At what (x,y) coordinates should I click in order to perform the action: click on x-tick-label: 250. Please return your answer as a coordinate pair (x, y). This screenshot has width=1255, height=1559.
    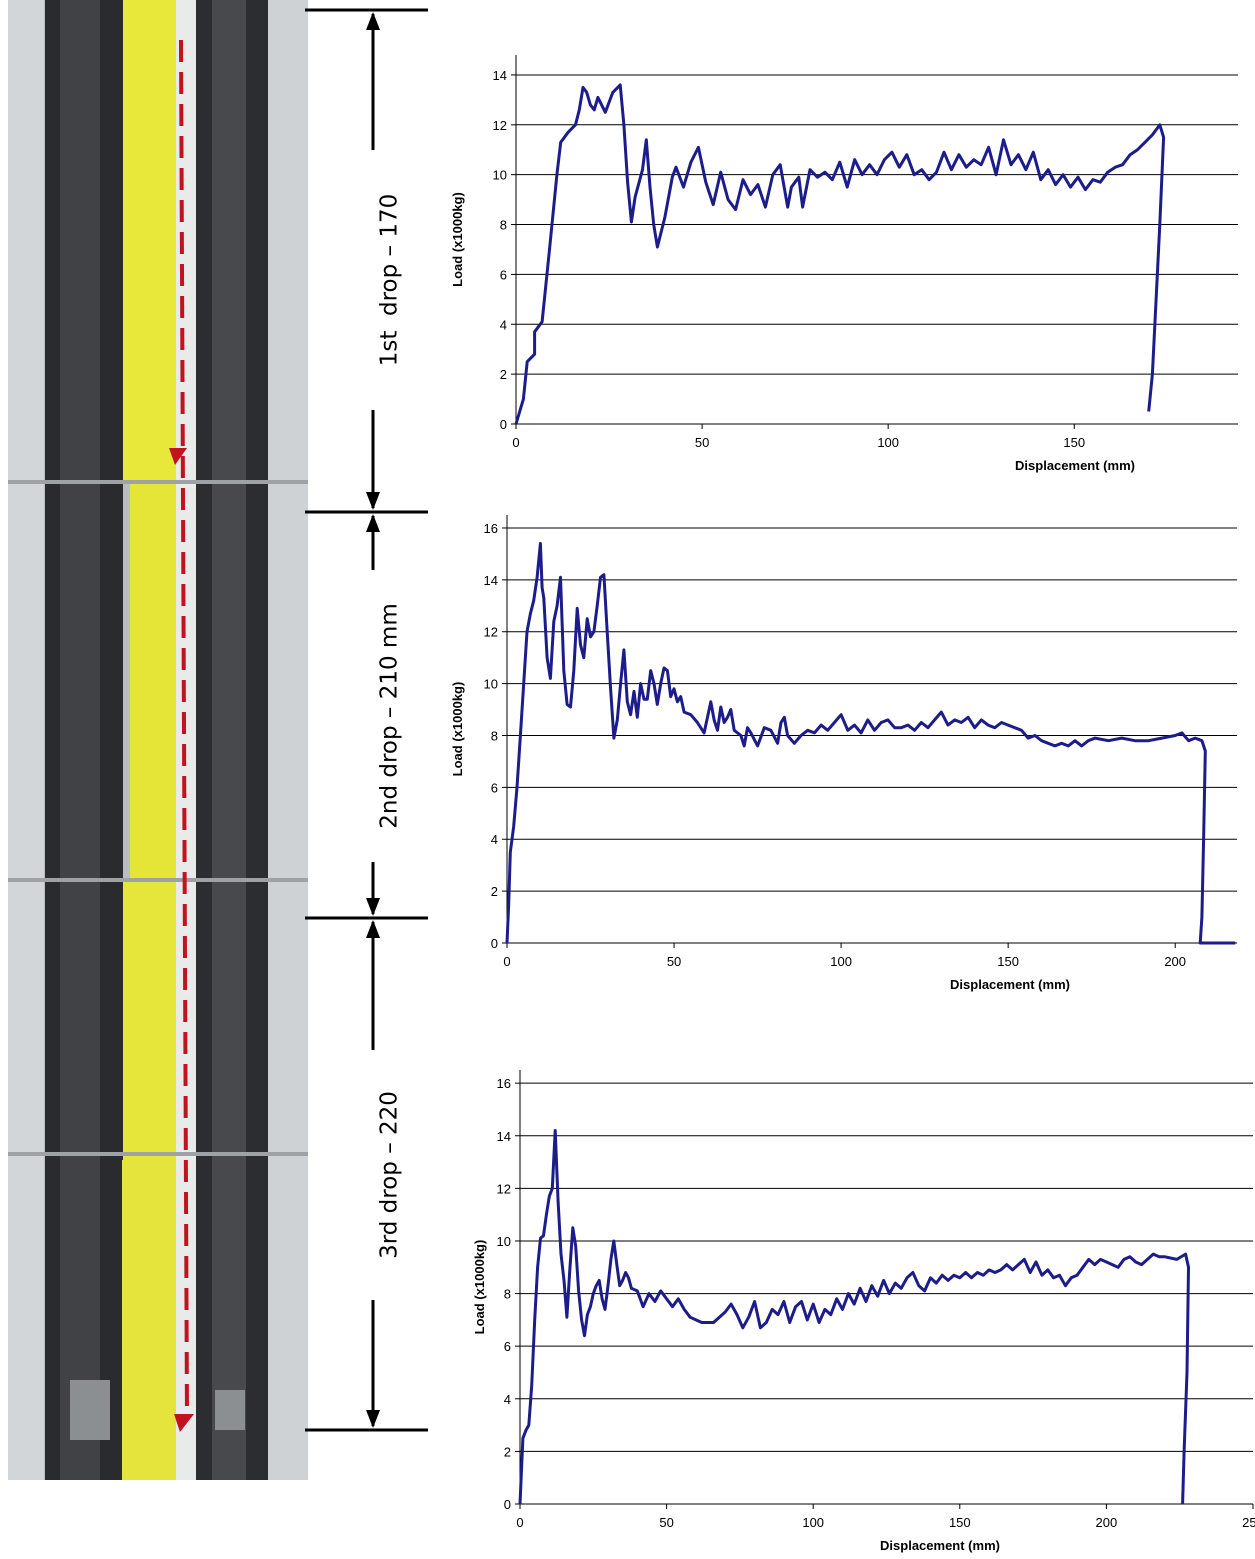
    Looking at the image, I should click on (1248, 1522).